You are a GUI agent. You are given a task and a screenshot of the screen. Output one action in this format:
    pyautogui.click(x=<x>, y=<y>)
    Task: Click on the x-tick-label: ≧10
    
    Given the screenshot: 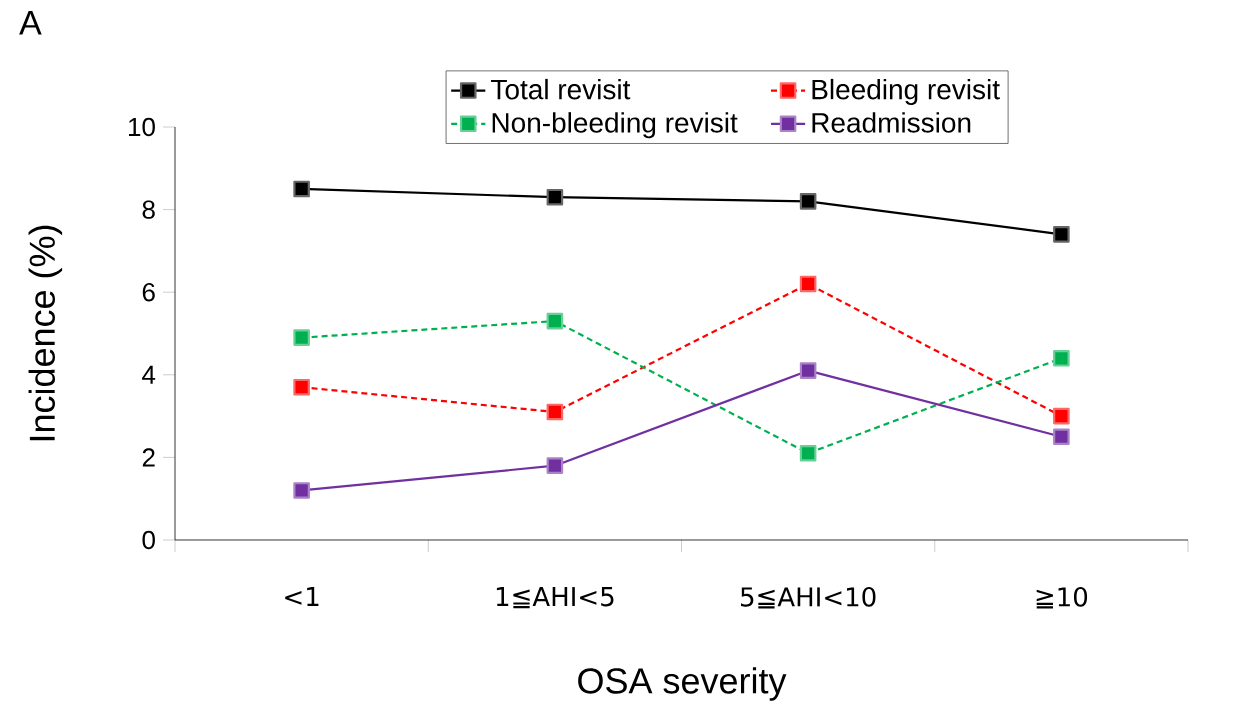 What is the action you would take?
    pyautogui.click(x=1062, y=598)
    